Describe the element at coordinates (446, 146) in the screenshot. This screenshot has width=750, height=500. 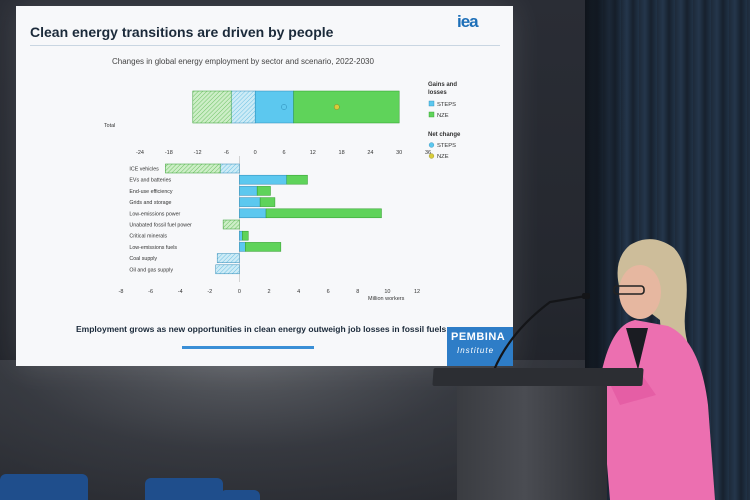
I see `legend-net-steps-label: STEPS` at that location.